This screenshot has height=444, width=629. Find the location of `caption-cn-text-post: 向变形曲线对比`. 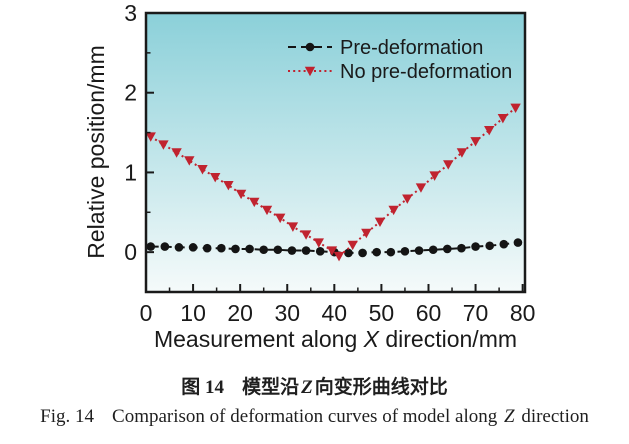

caption-cn-text-post: 向变形曲线对比 is located at coordinates (381, 387).